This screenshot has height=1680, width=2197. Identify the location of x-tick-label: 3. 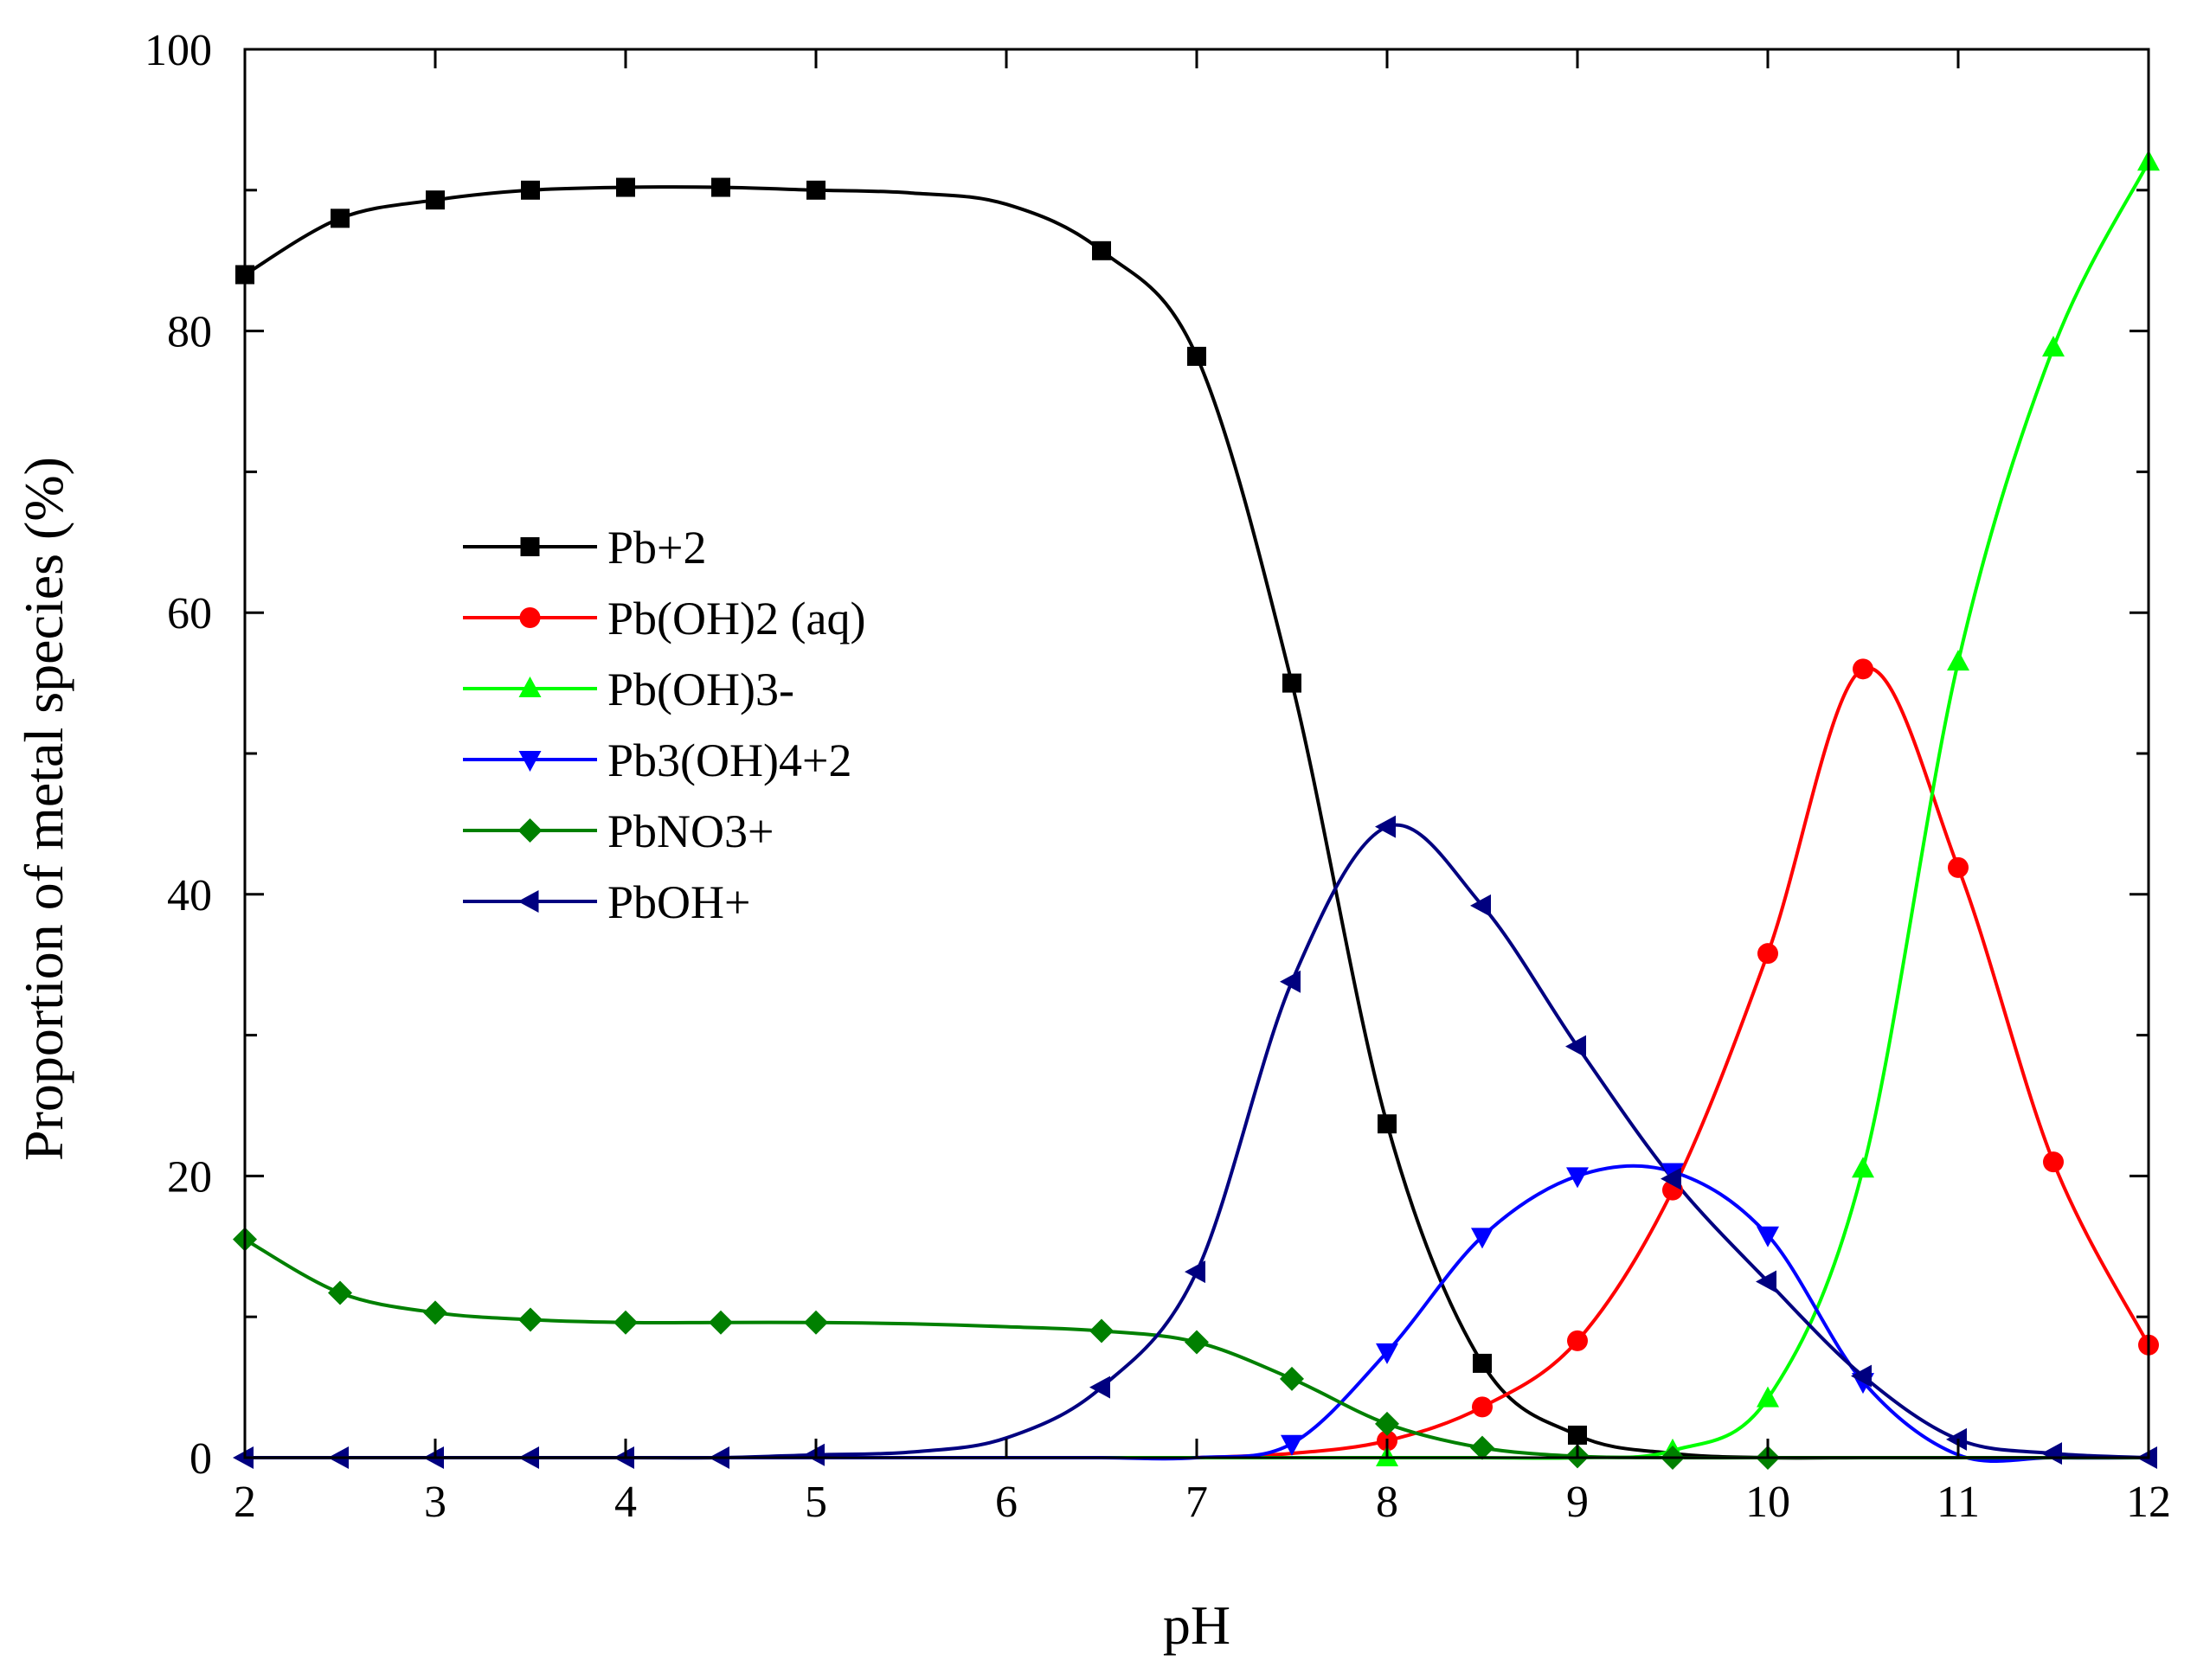
(435, 1502).